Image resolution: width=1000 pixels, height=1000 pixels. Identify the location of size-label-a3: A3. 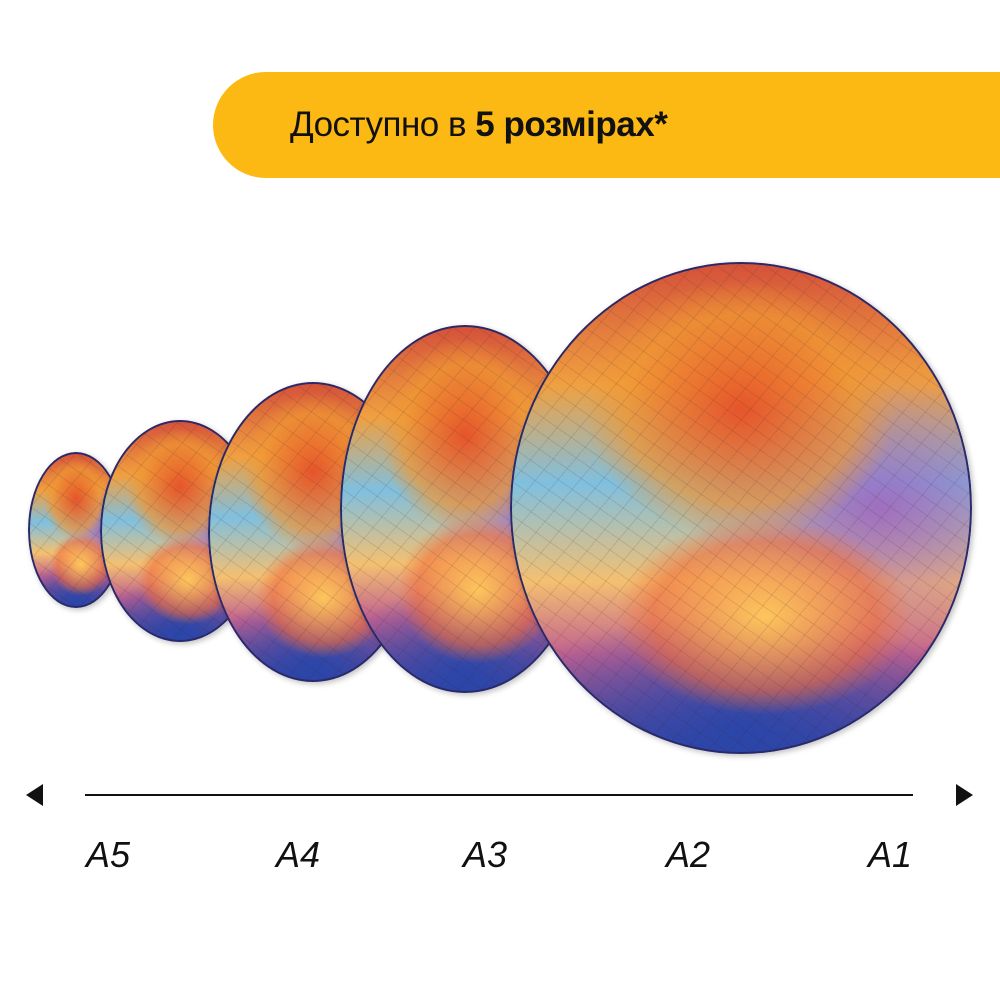
(485, 854).